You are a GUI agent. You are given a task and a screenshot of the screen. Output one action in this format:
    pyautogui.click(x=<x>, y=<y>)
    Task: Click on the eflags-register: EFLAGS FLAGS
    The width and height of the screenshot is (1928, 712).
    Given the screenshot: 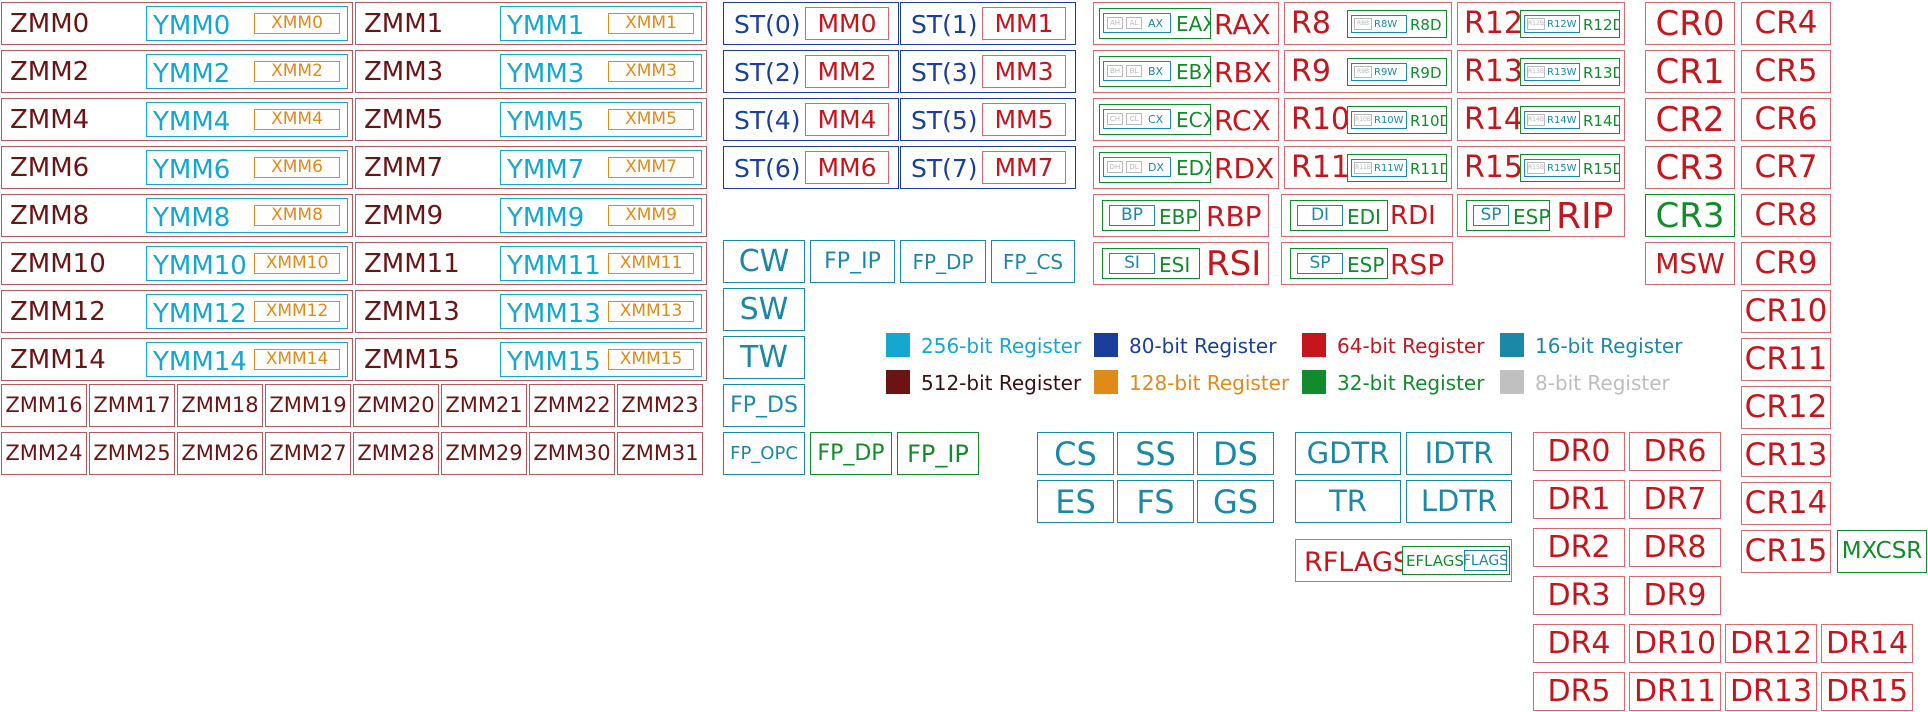 What is the action you would take?
    pyautogui.click(x=1456, y=560)
    